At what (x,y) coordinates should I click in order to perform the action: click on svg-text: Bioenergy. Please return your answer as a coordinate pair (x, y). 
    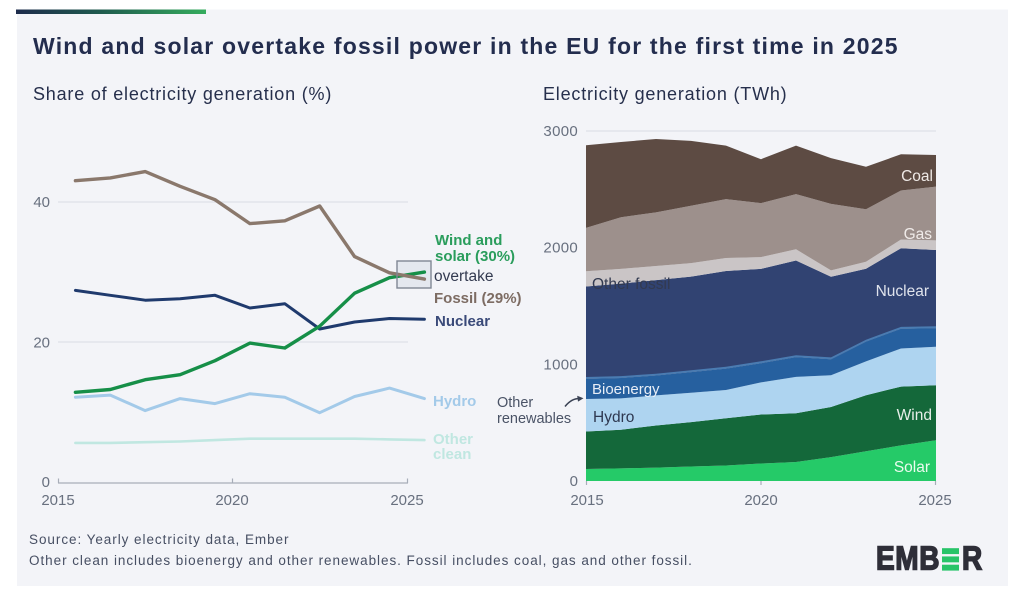
    Looking at the image, I should click on (626, 389).